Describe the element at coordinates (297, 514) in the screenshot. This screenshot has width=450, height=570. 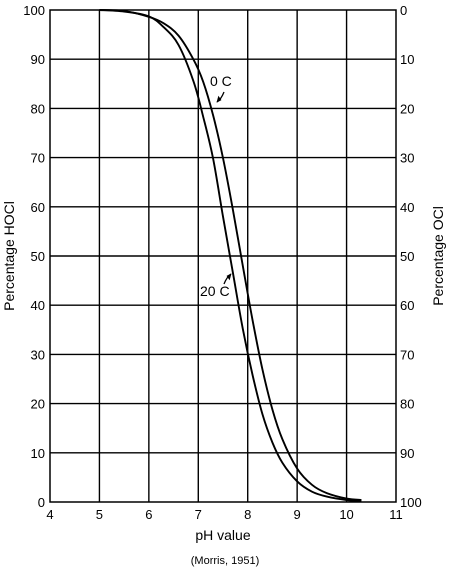
I see `x-tick-label: 9` at that location.